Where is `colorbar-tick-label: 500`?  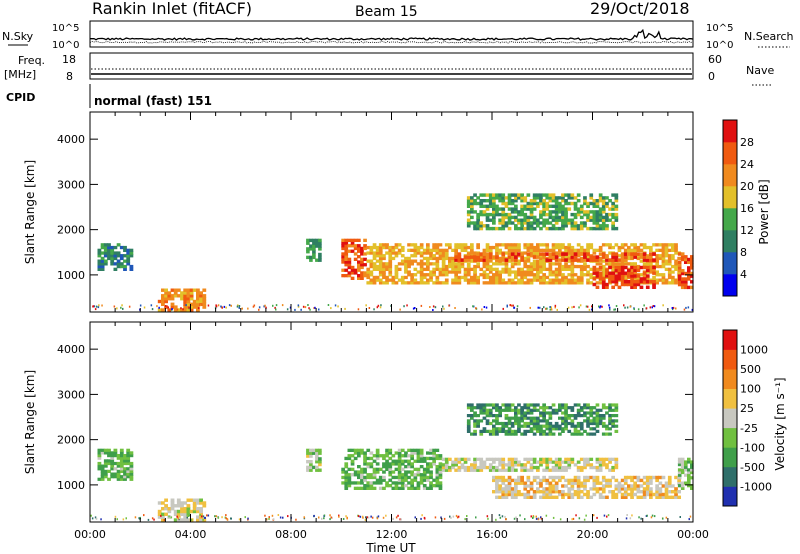 colorbar-tick-label: 500 is located at coordinates (750, 369).